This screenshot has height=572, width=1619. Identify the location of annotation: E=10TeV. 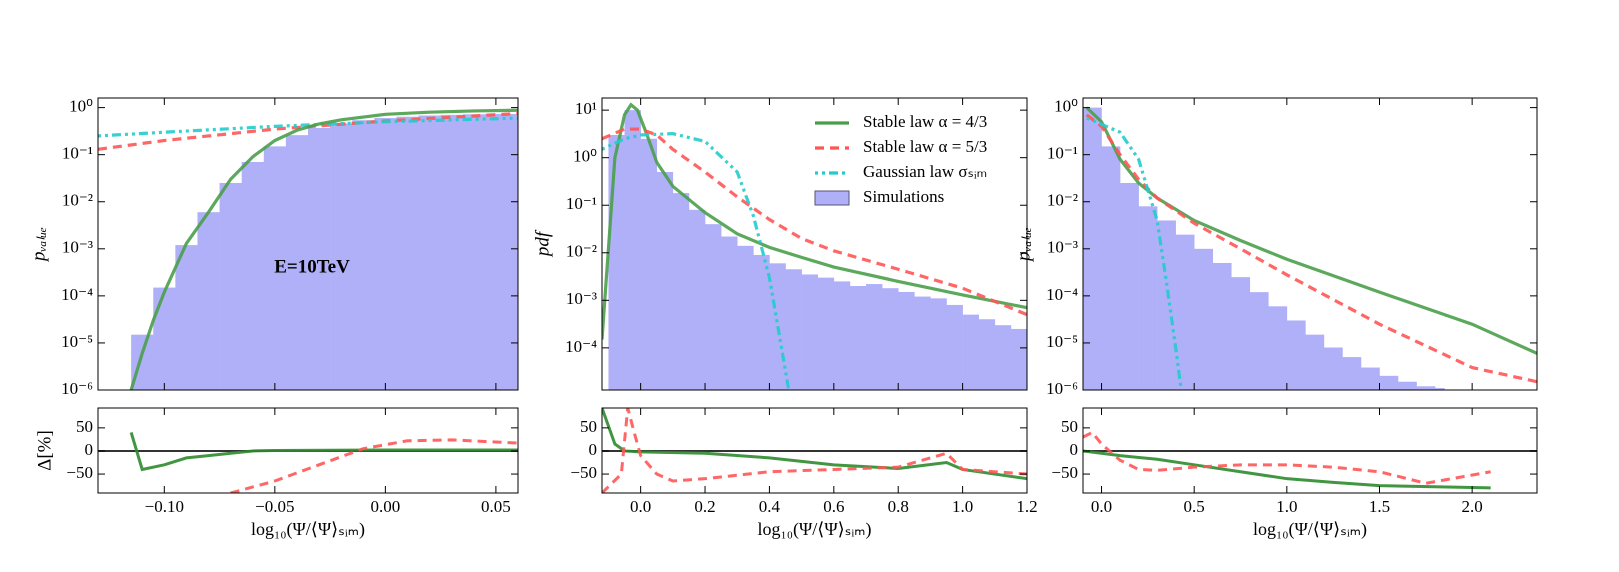
(312, 266).